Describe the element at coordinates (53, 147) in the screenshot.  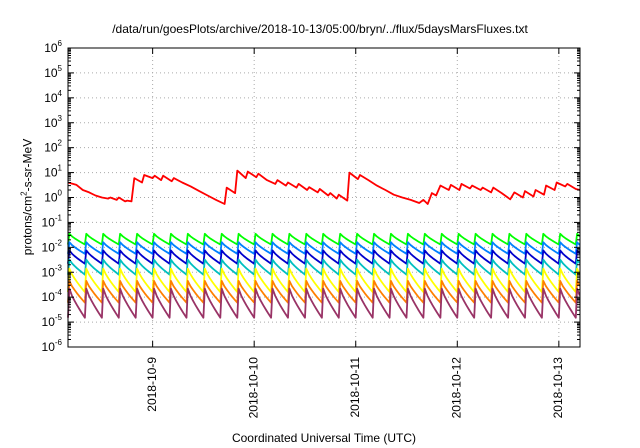
I see `y-tick-label: 10²` at that location.